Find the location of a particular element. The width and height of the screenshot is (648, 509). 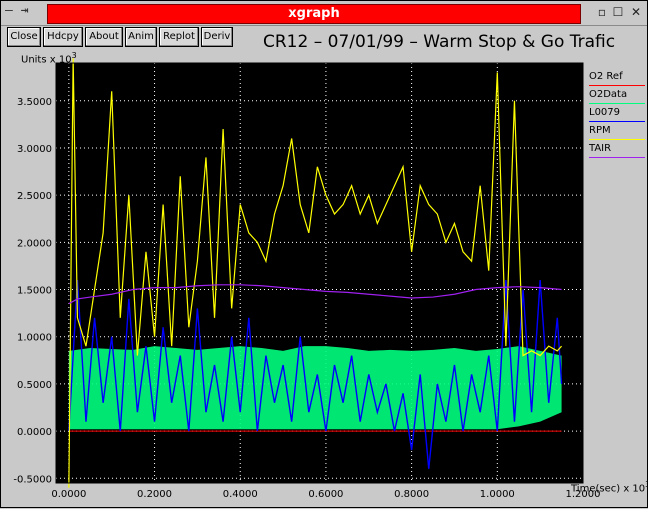

legend-entry-l0079: L0079 is located at coordinates (617, 118).